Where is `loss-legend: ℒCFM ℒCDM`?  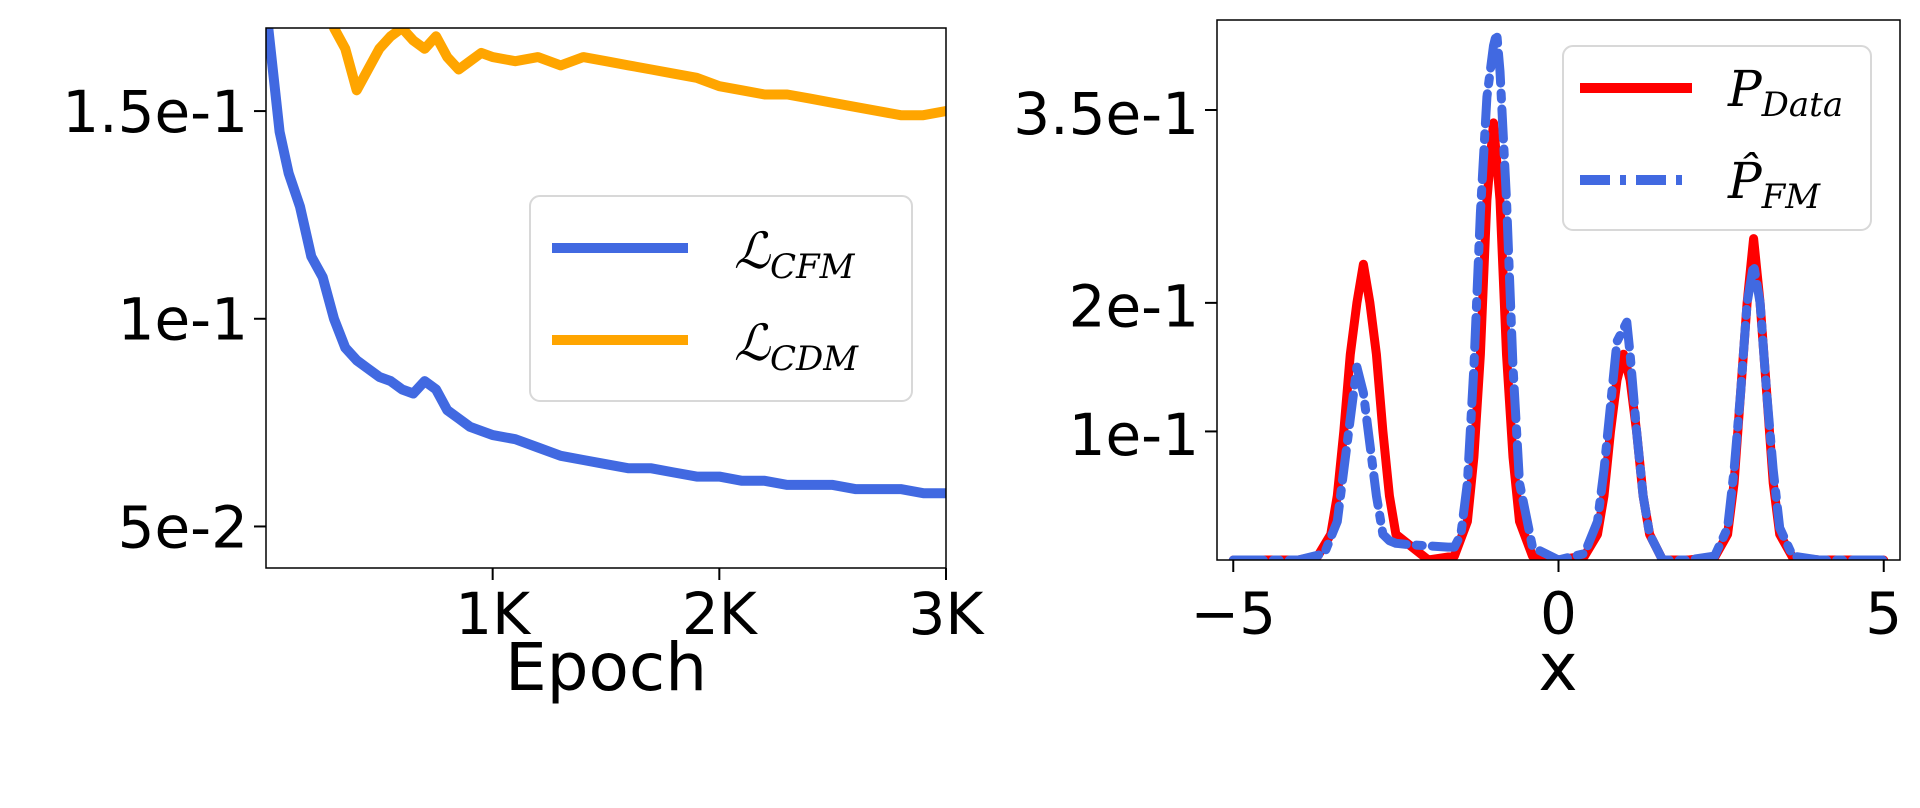 loss-legend: ℒCFM ℒCDM is located at coordinates (721, 298).